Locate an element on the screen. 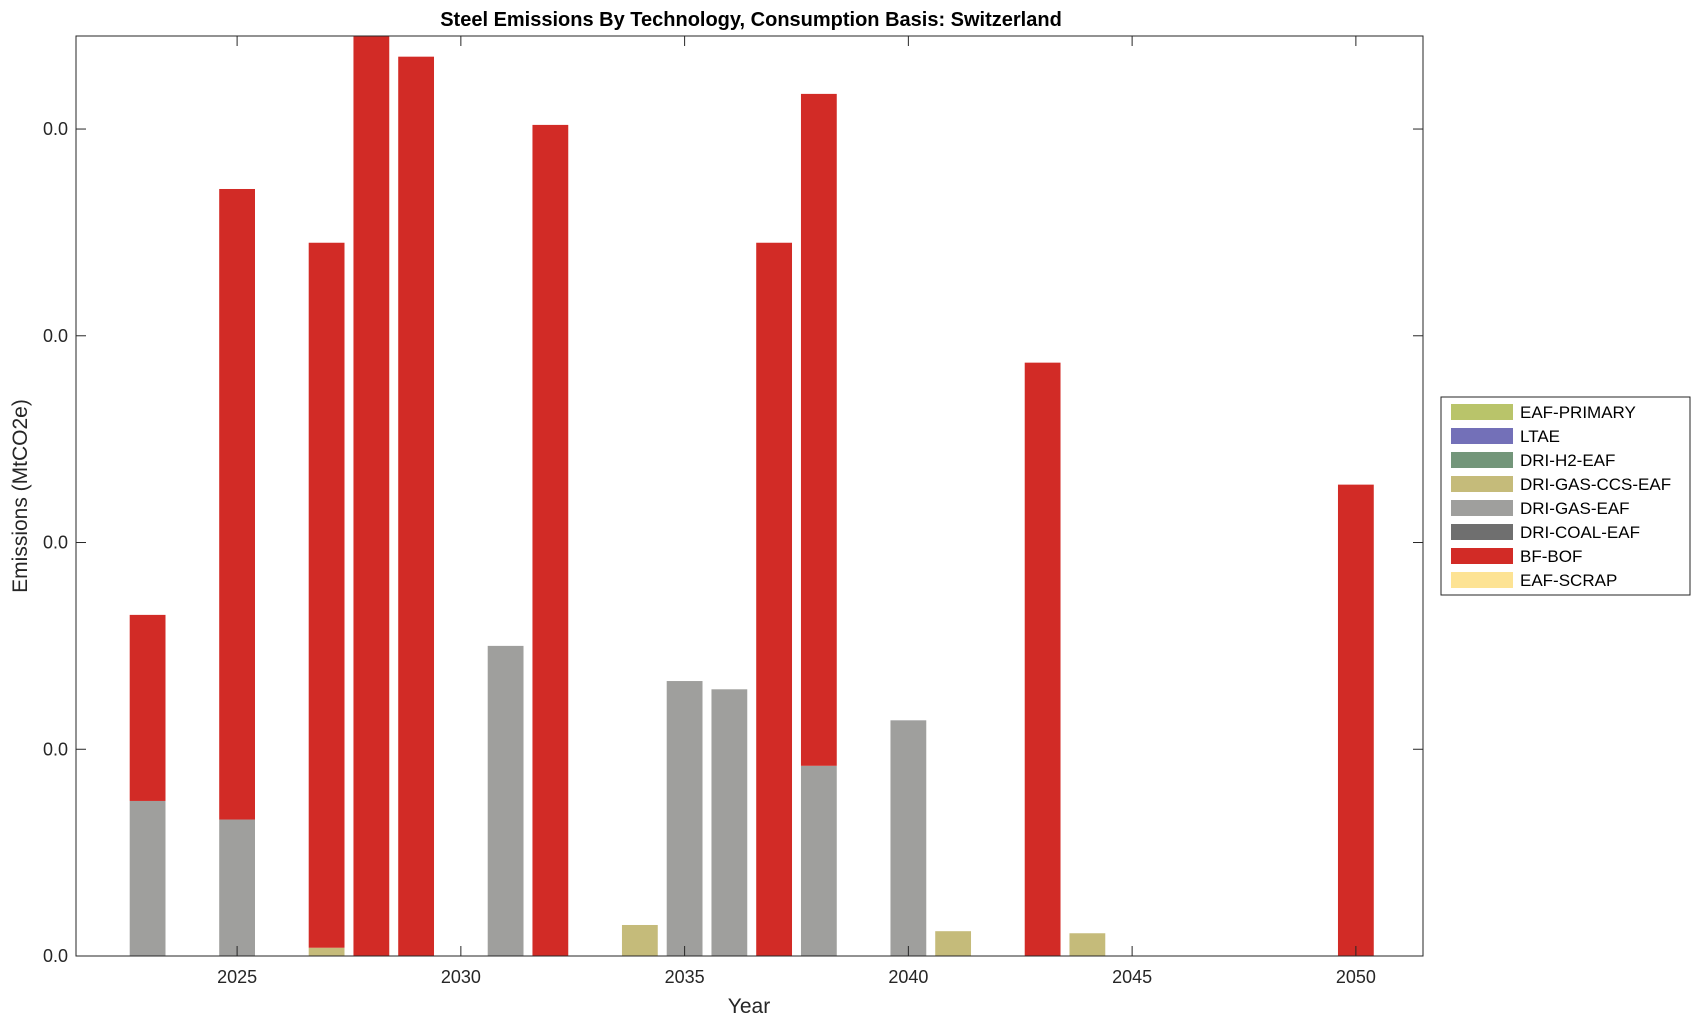 Image resolution: width=1696 pixels, height=1021 pixels. bar-dri-gas-eaf-2040 is located at coordinates (908, 838).